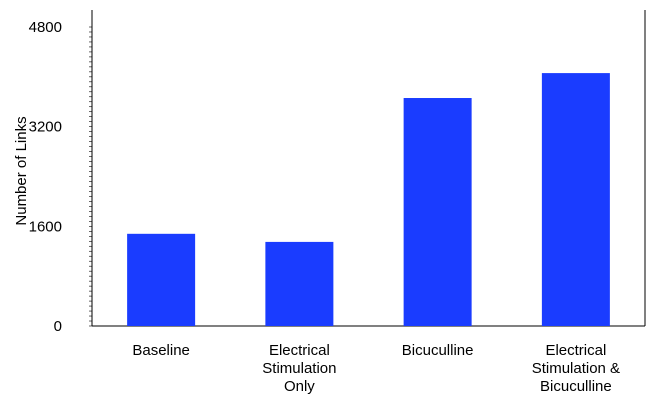 This screenshot has width=654, height=401. I want to click on y-tick-label: 3200, so click(45, 127).